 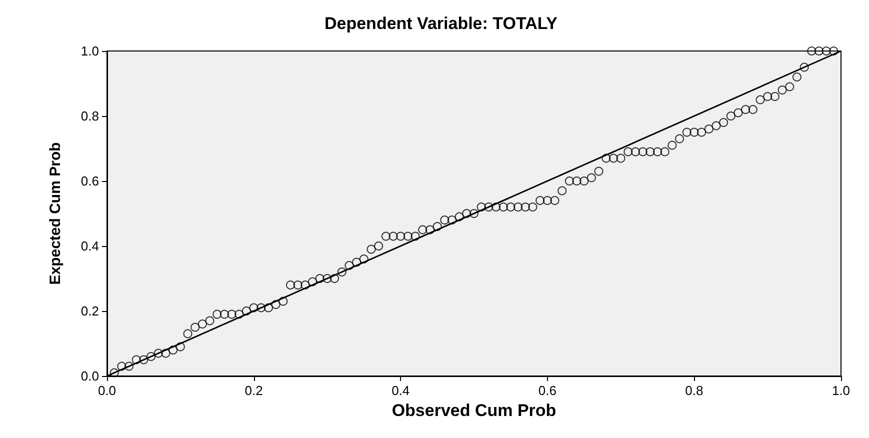 What do you see at coordinates (441, 23) in the screenshot?
I see `chart-title: Dependent Variable: TOTALY` at bounding box center [441, 23].